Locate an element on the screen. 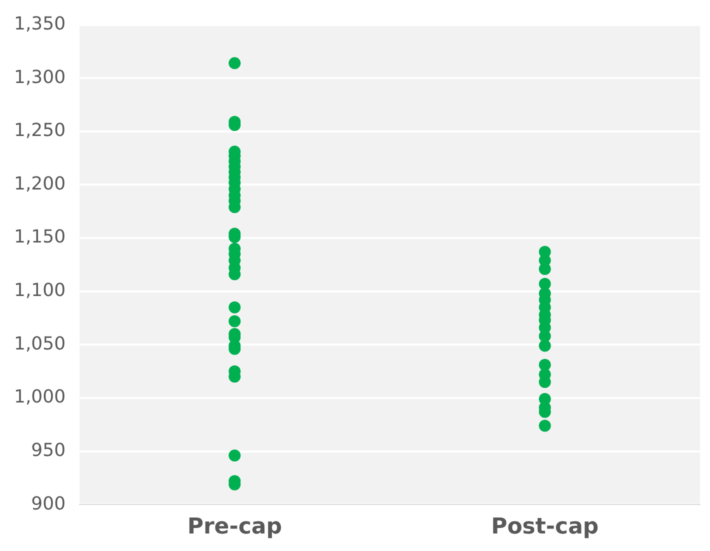 The height and width of the screenshot is (551, 710). x-tick-label: Pre-cap is located at coordinates (234, 527).